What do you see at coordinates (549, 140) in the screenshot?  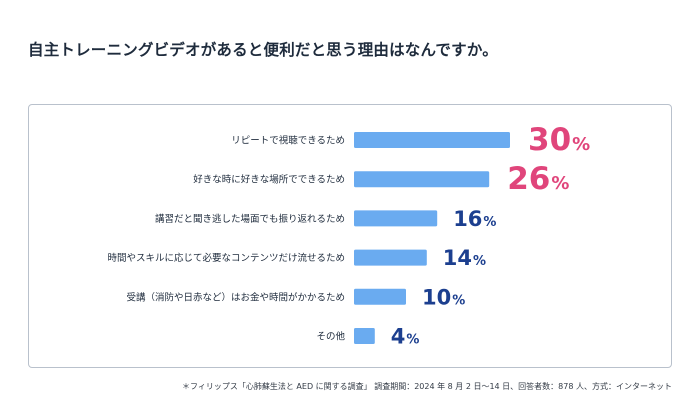 I see `value-number: 30` at bounding box center [549, 140].